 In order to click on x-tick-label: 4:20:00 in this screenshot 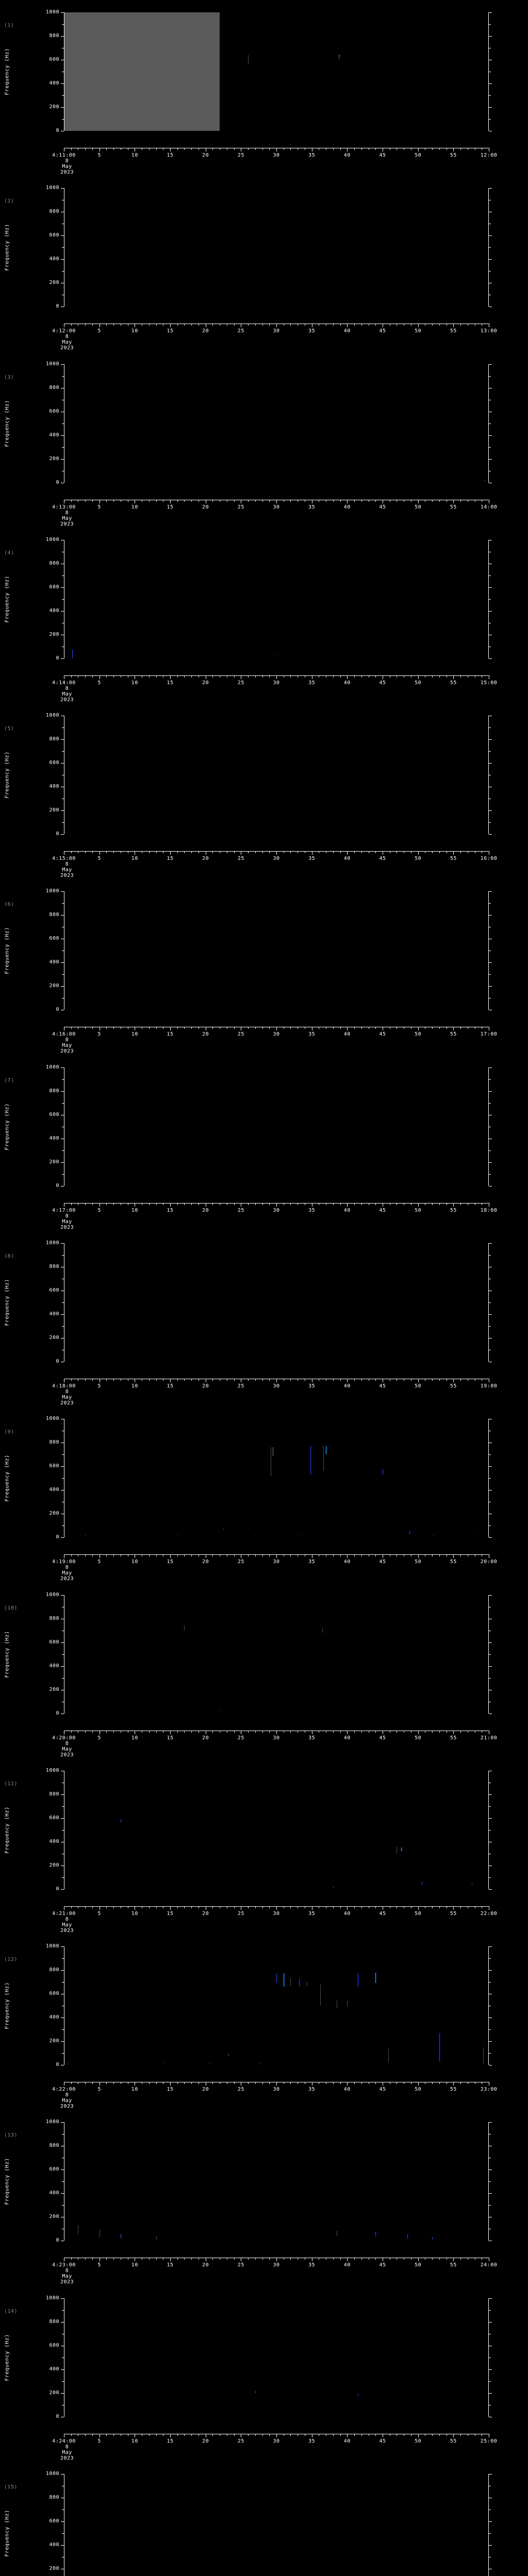, I will do `click(64, 1738)`.